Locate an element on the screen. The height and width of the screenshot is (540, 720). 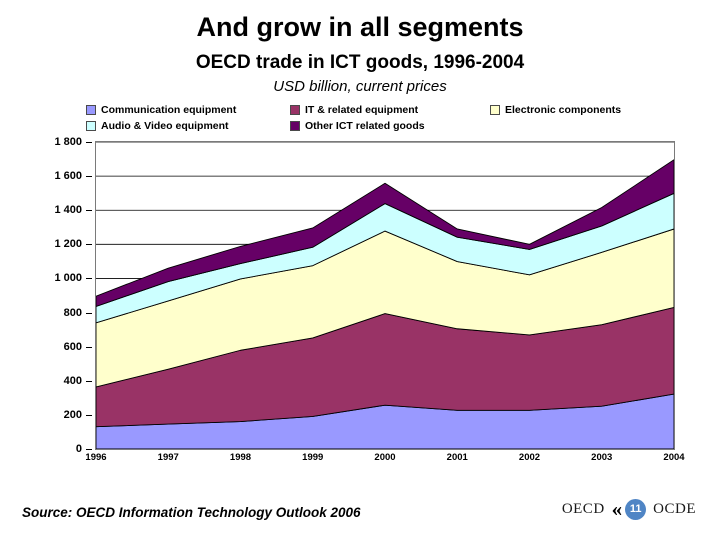
chart-subtitle: USD billion, current prices is located at coordinates (360, 86).